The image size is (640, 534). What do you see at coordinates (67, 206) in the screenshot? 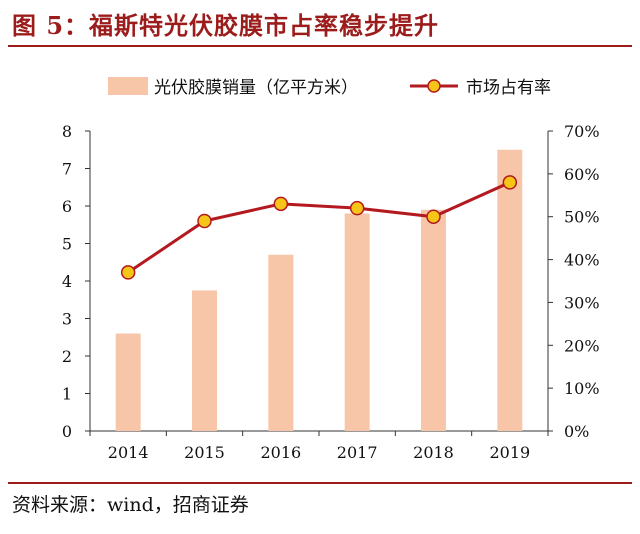
I see `y-left-tick-label: 6` at bounding box center [67, 206].